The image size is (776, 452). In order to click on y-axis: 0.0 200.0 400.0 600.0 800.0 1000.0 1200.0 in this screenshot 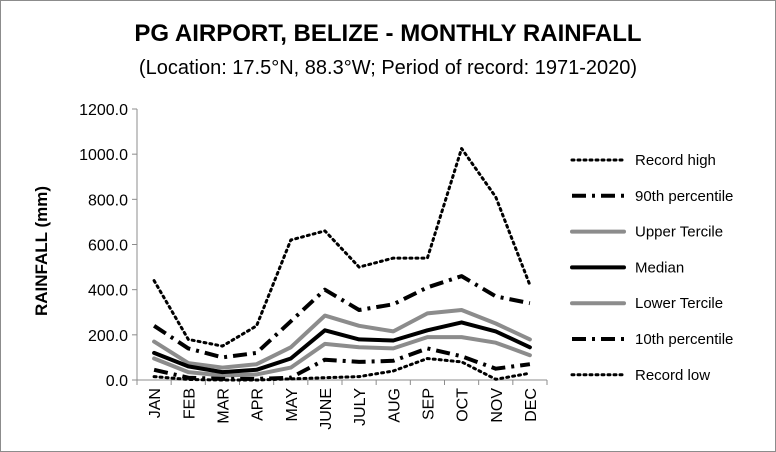, I will do `click(108, 246)`.